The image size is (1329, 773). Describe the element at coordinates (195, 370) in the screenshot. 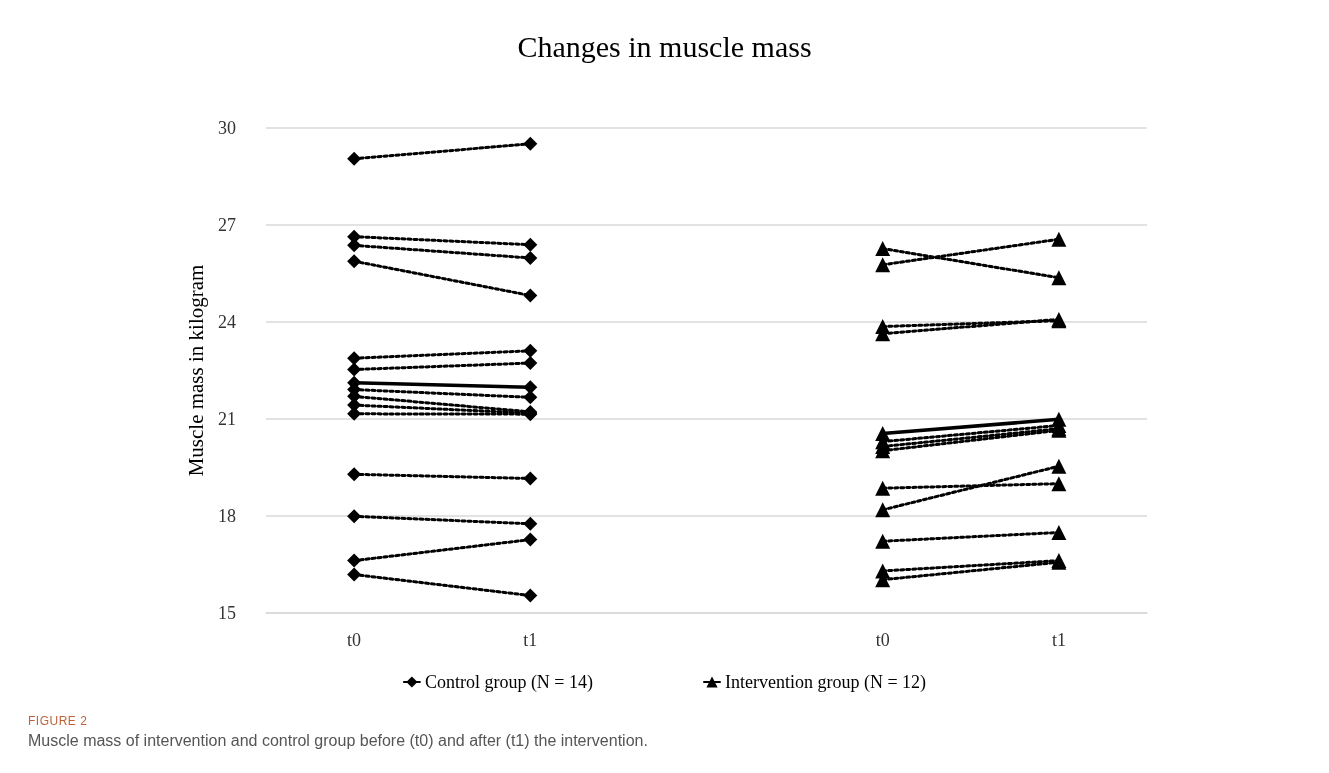

I see `y-axis-title: Muscle mass in kilogram` at that location.